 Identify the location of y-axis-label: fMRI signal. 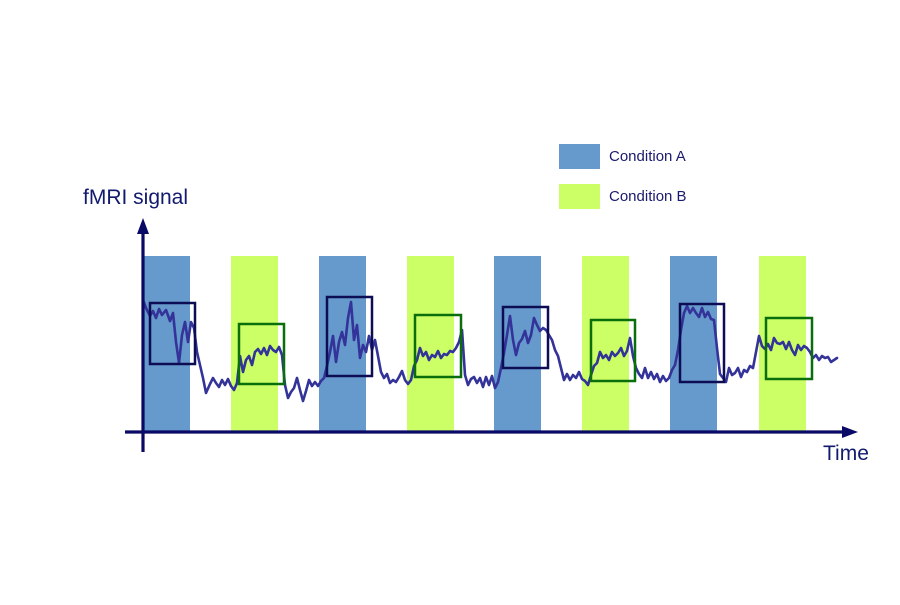
(136, 197).